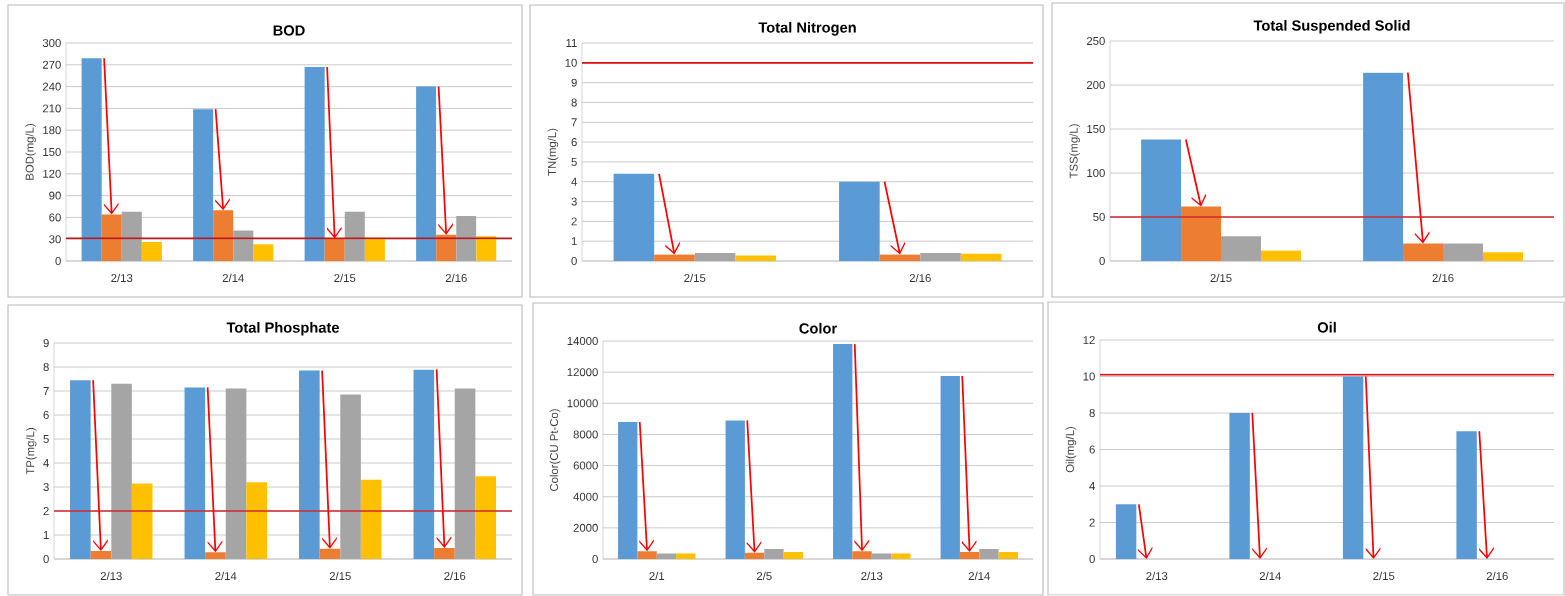 This screenshot has width=1565, height=596. What do you see at coordinates (51, 43) in the screenshot?
I see `y-tick-label: 300` at bounding box center [51, 43].